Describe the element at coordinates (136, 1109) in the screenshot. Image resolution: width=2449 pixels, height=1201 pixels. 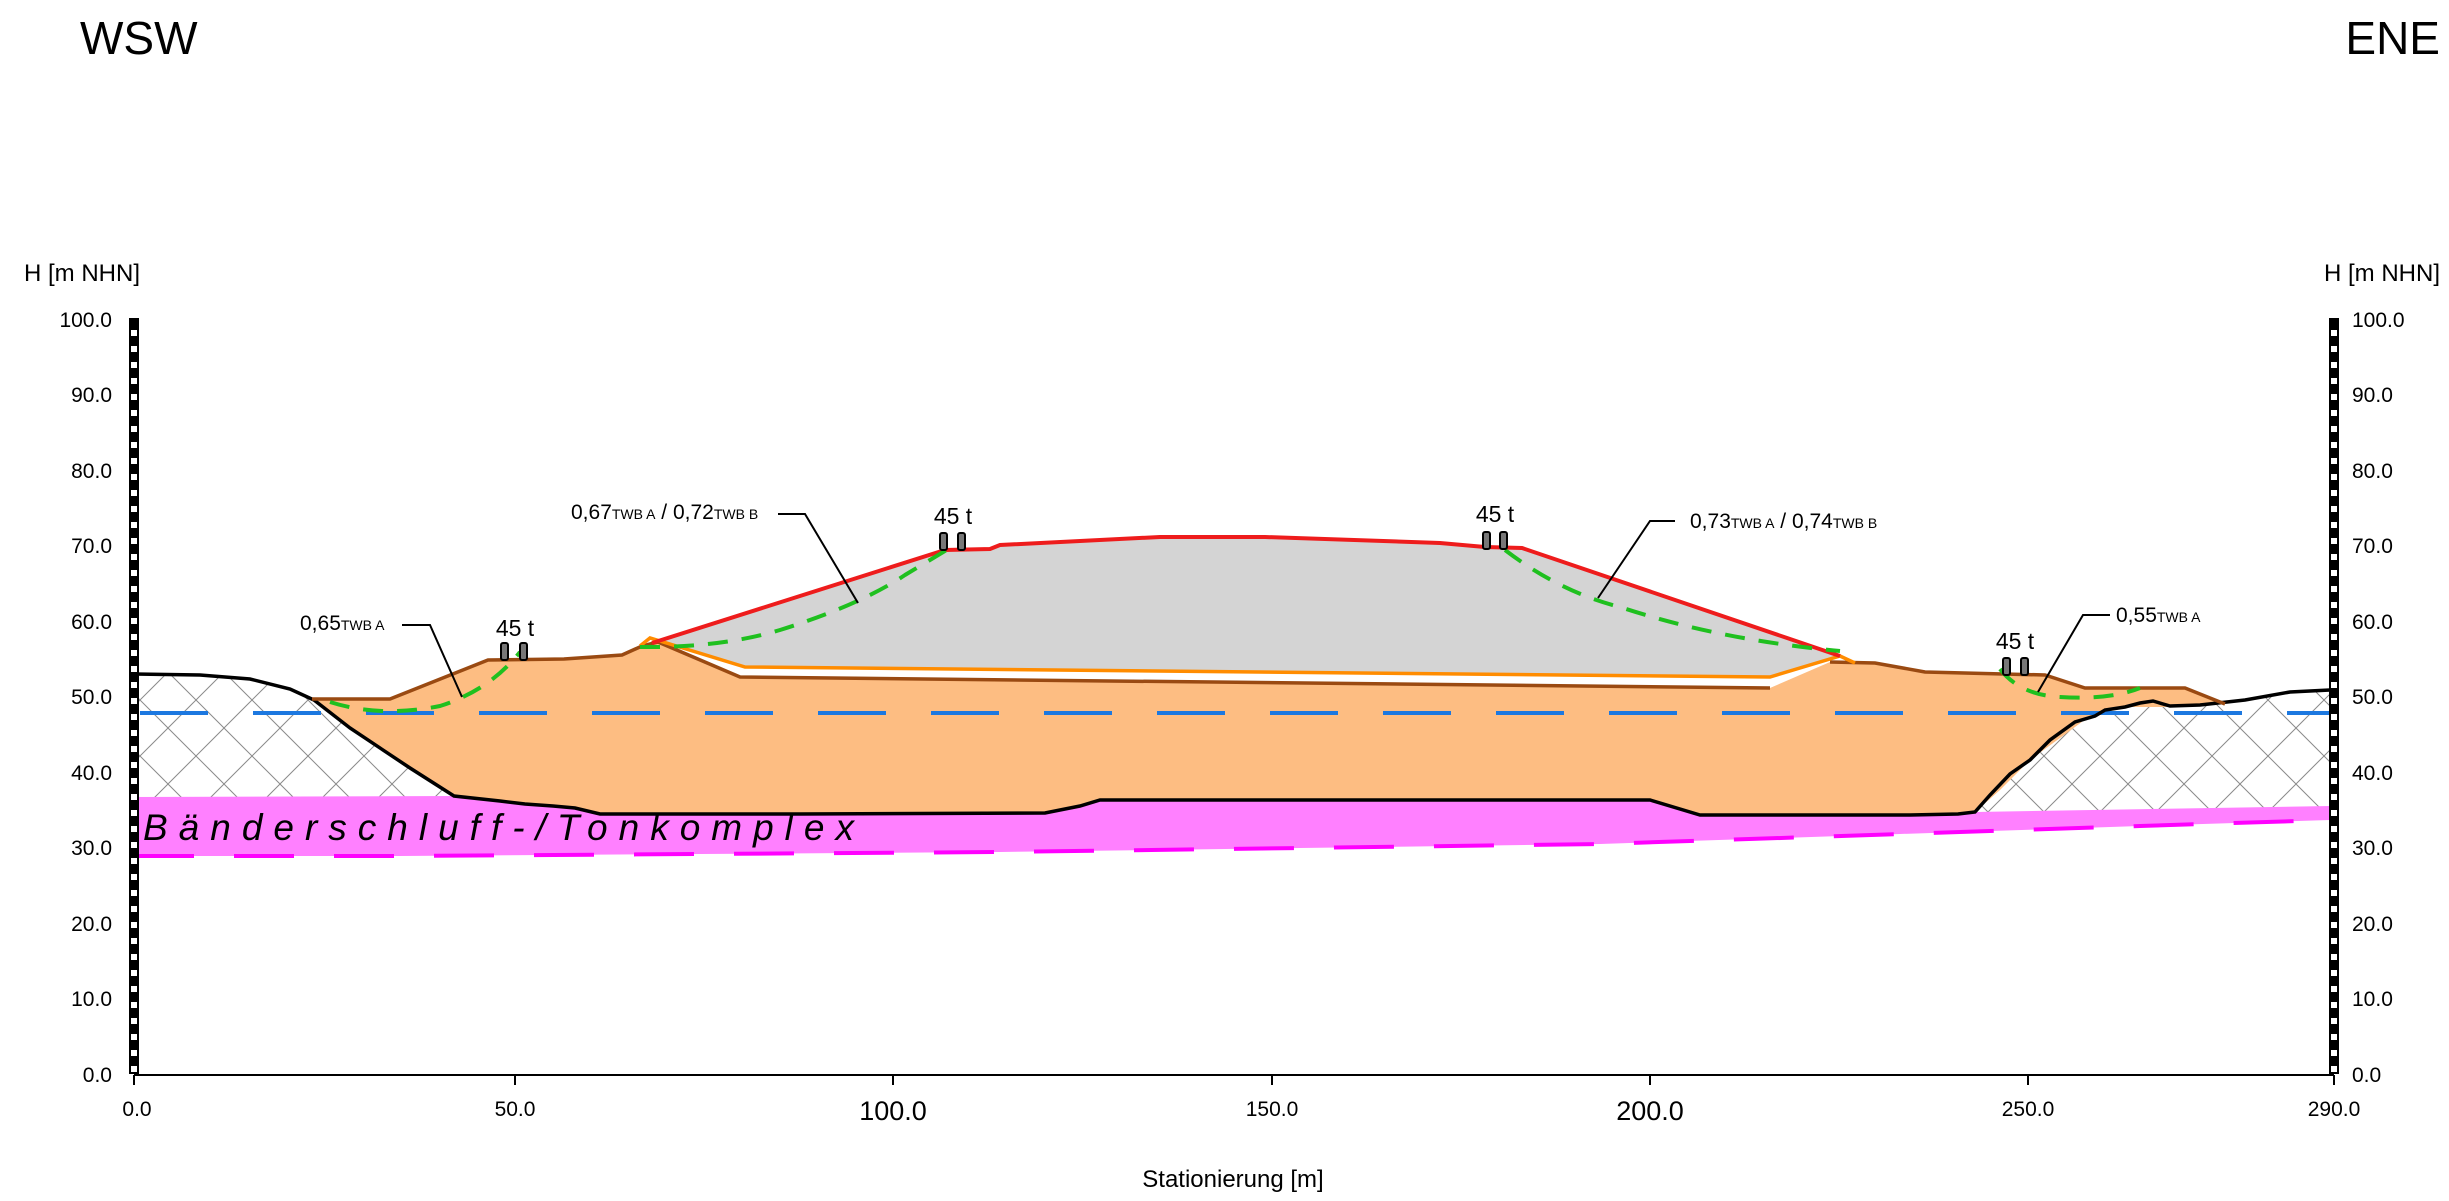
I see `x-tick: 0.0` at that location.